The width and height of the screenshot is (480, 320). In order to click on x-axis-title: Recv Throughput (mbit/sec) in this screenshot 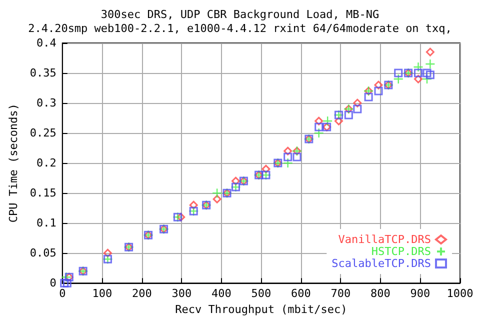, I will do `click(261, 309)`.